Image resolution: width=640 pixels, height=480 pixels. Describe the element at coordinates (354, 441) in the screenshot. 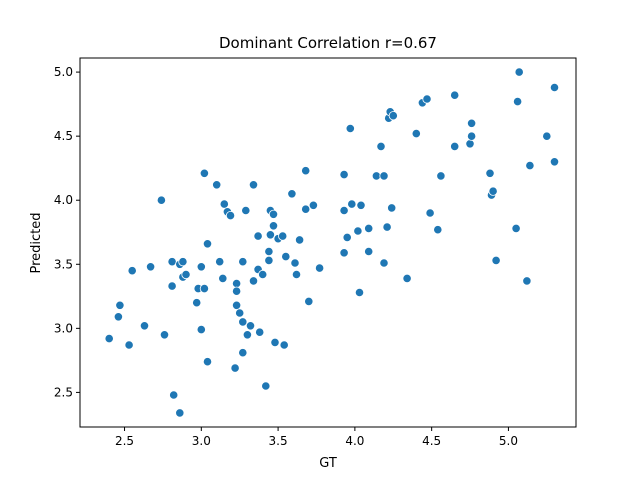

I see `x-tick-label: 4.0` at that location.